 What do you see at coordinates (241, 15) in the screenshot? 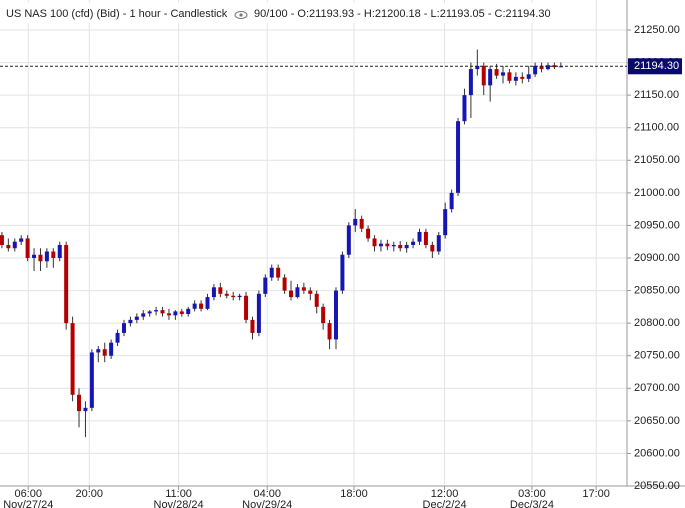
I see `eye-icon` at bounding box center [241, 15].